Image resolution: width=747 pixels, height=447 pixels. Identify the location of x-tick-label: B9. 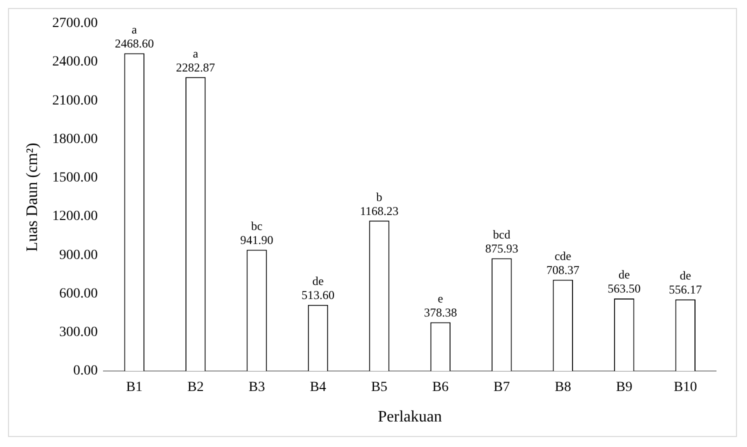
(624, 388).